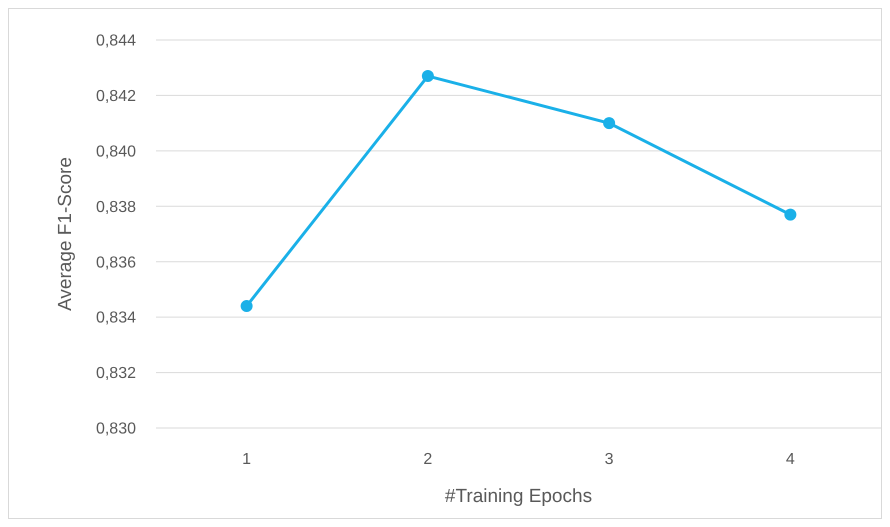 The width and height of the screenshot is (890, 527). I want to click on x-tick-label: 2, so click(427, 459).